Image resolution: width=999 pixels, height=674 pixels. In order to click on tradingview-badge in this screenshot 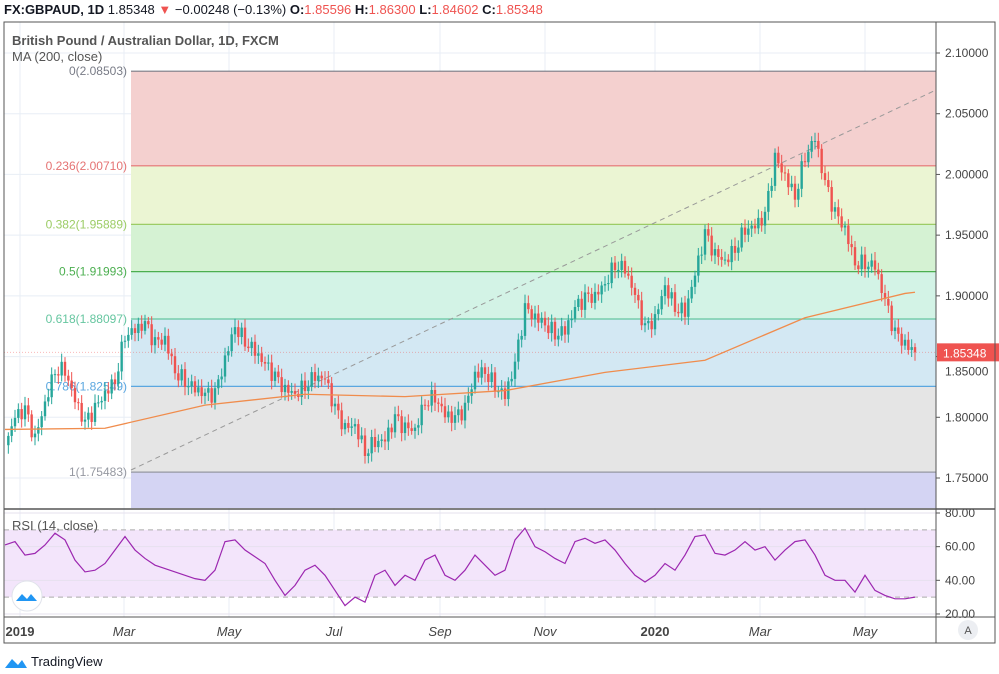, I will do `click(27, 596)`.